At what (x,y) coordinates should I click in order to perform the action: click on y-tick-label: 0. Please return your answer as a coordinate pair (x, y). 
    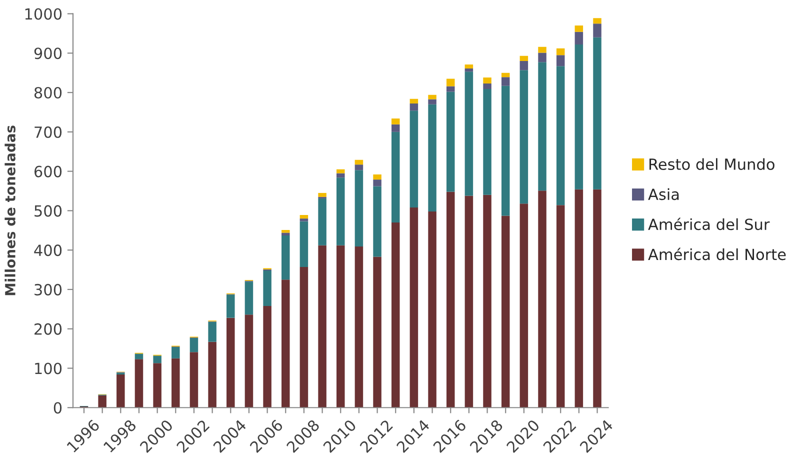
    Looking at the image, I should click on (58, 408).